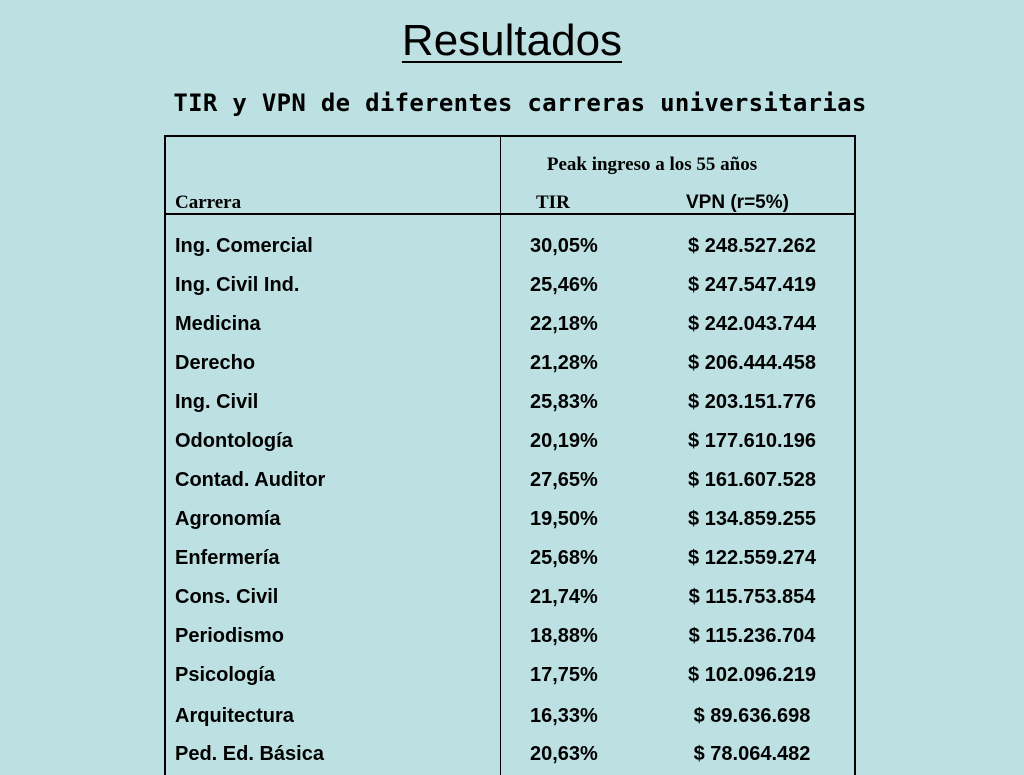 The width and height of the screenshot is (1024, 775). What do you see at coordinates (564, 441) in the screenshot?
I see `cell-tir: 20,19%` at bounding box center [564, 441].